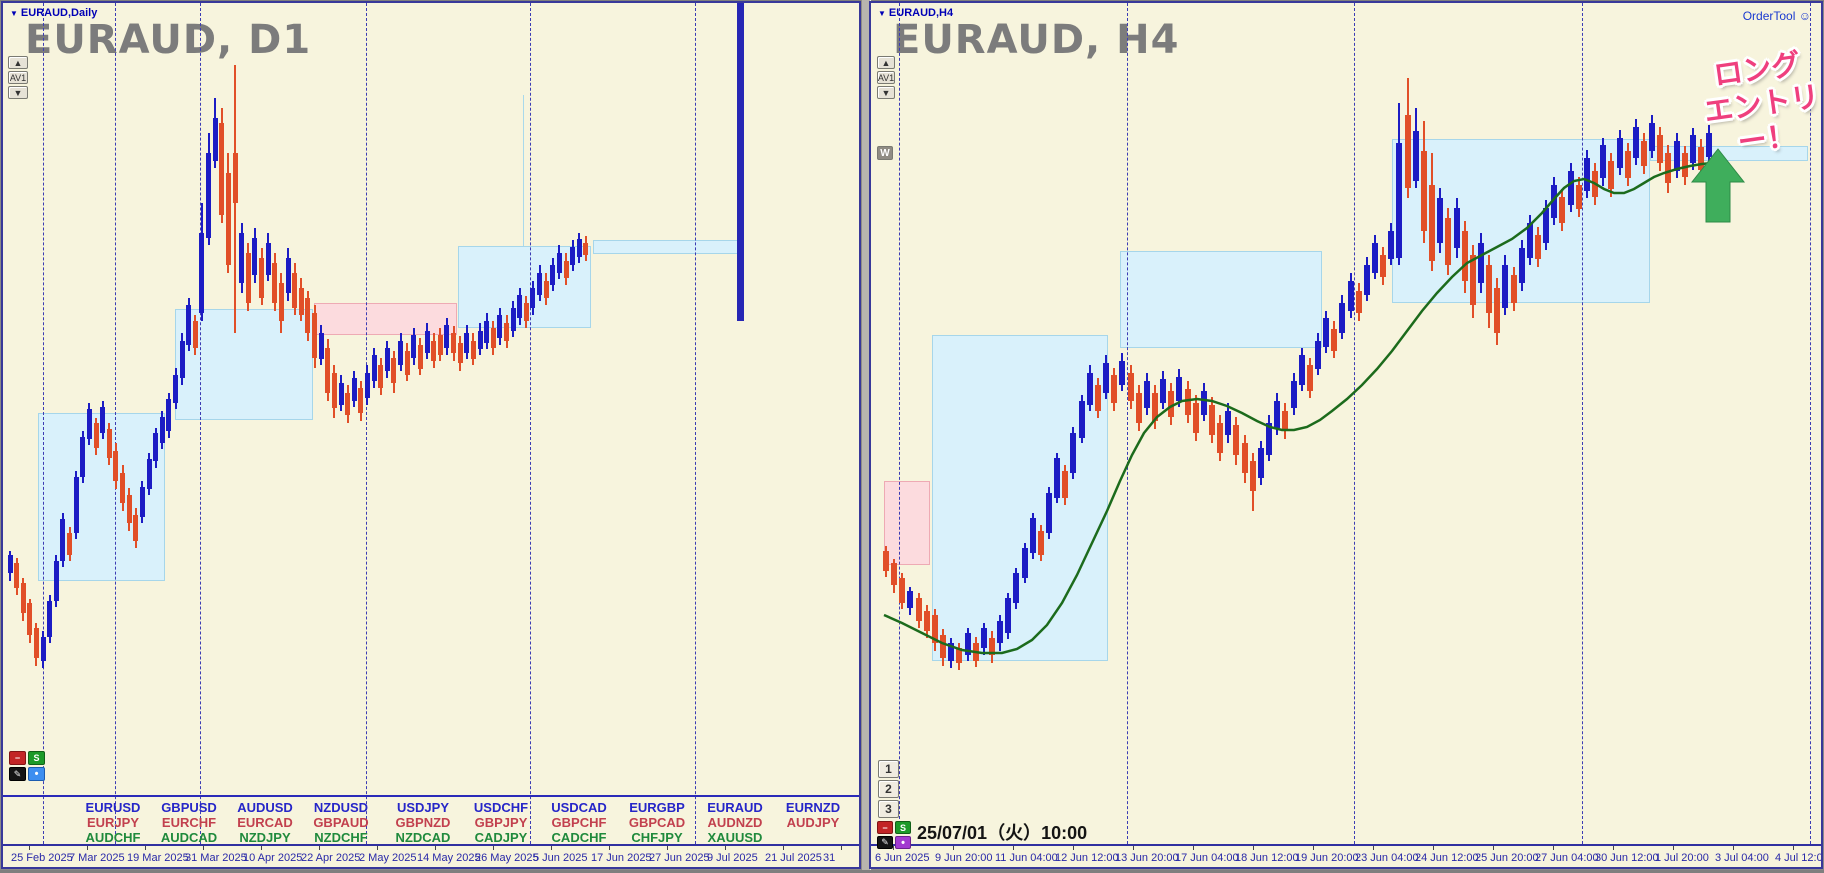  I want to click on watchlist-pair: EURAUD, so click(735, 807).